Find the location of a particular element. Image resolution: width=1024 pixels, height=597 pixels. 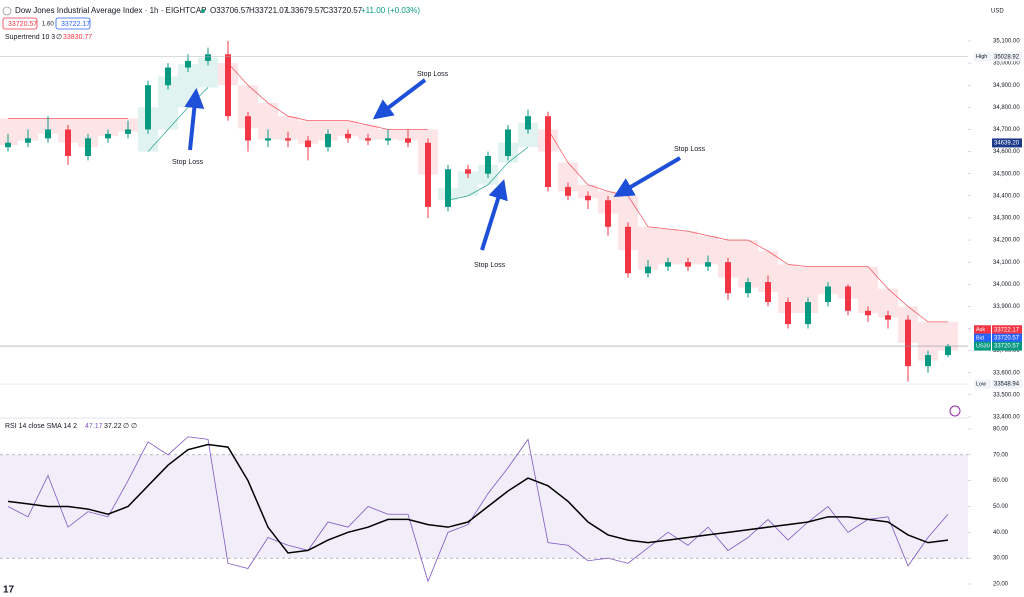

indicator-value: 33830.77 is located at coordinates (77, 37).